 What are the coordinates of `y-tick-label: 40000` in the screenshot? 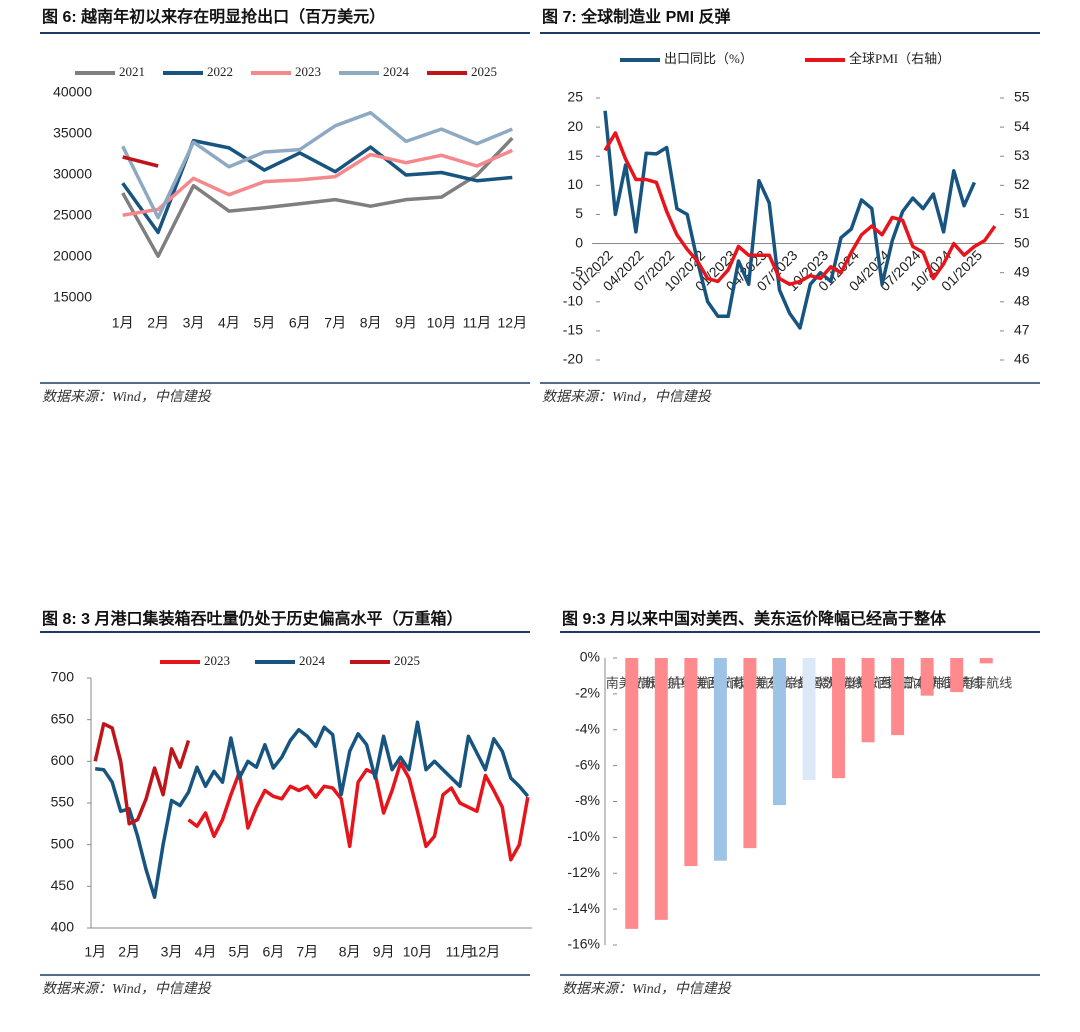 It's located at (72, 92).